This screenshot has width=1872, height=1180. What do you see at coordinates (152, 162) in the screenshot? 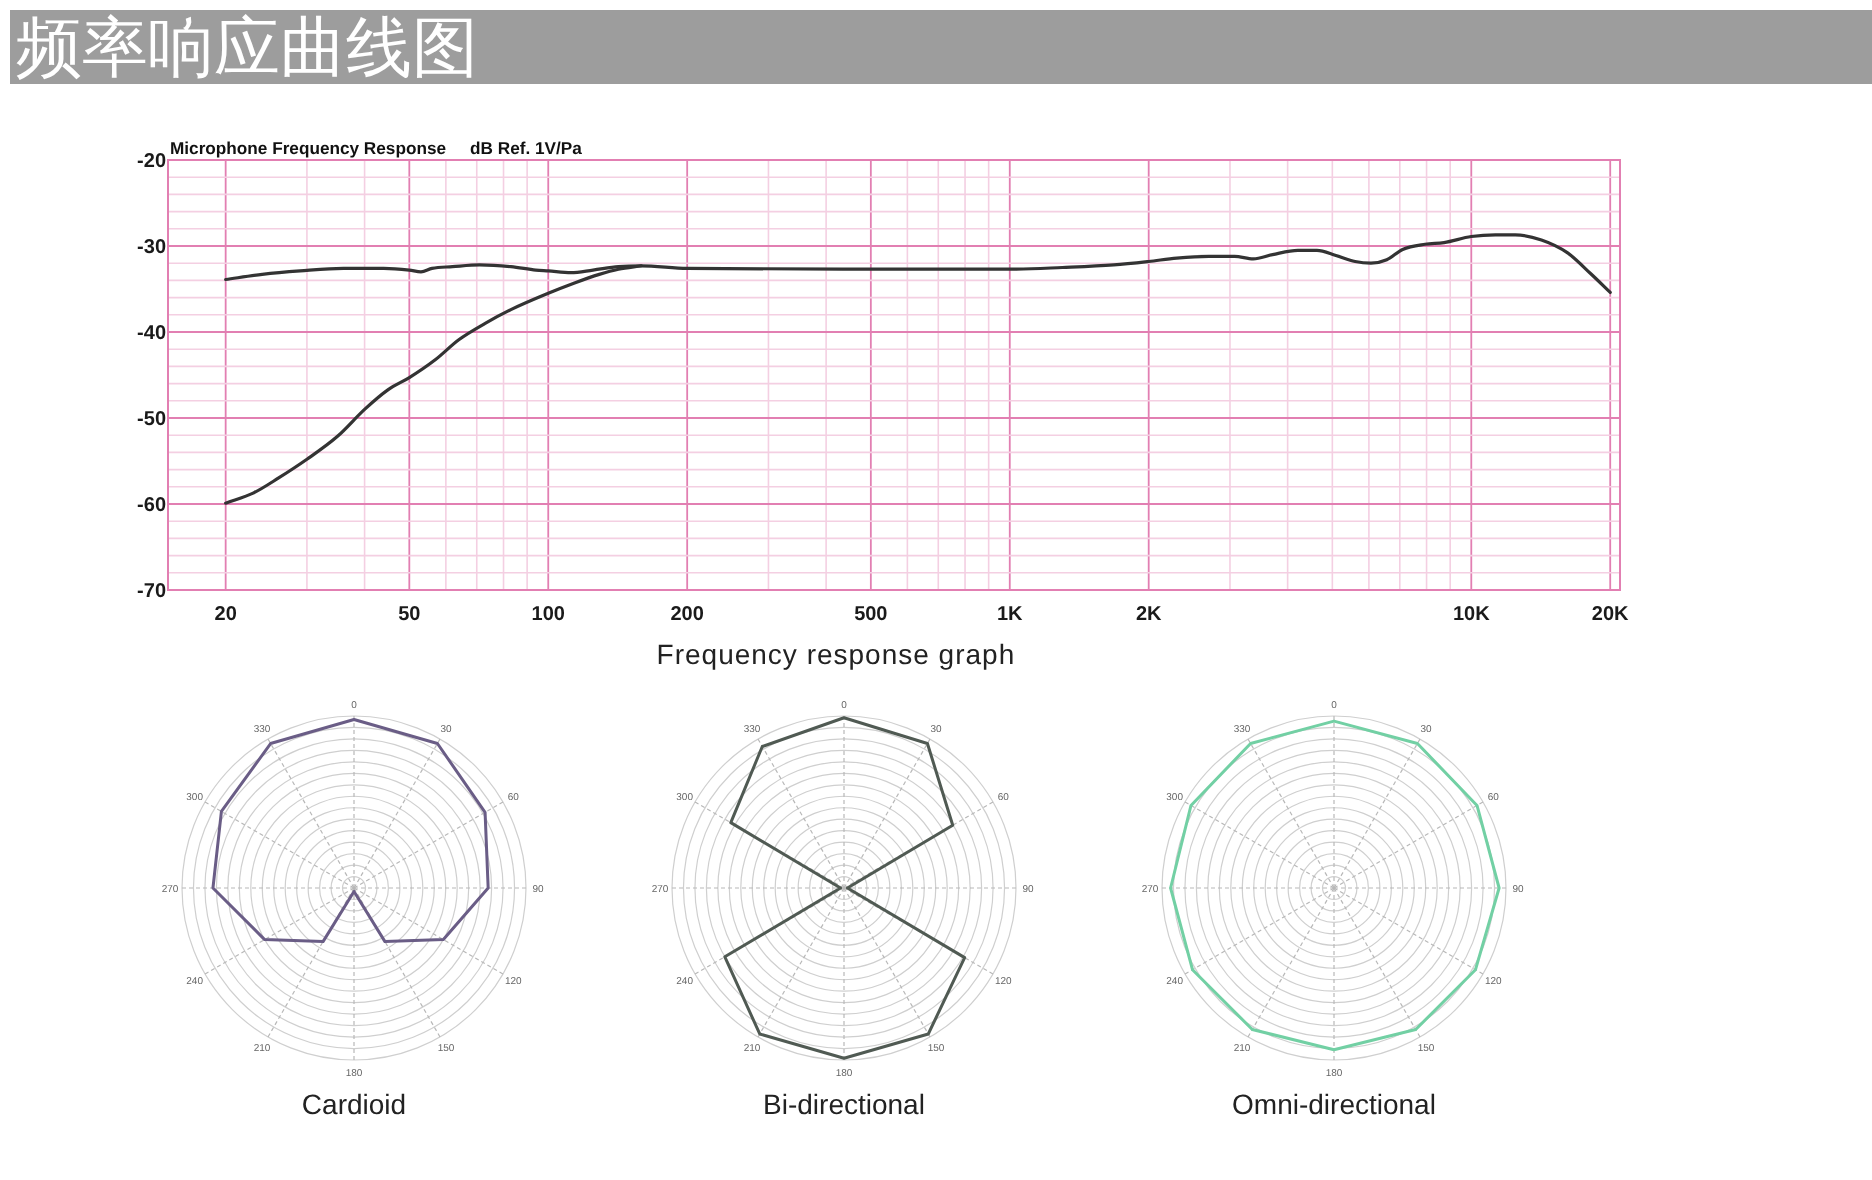
I see `y-tick-label: -20` at bounding box center [152, 162].